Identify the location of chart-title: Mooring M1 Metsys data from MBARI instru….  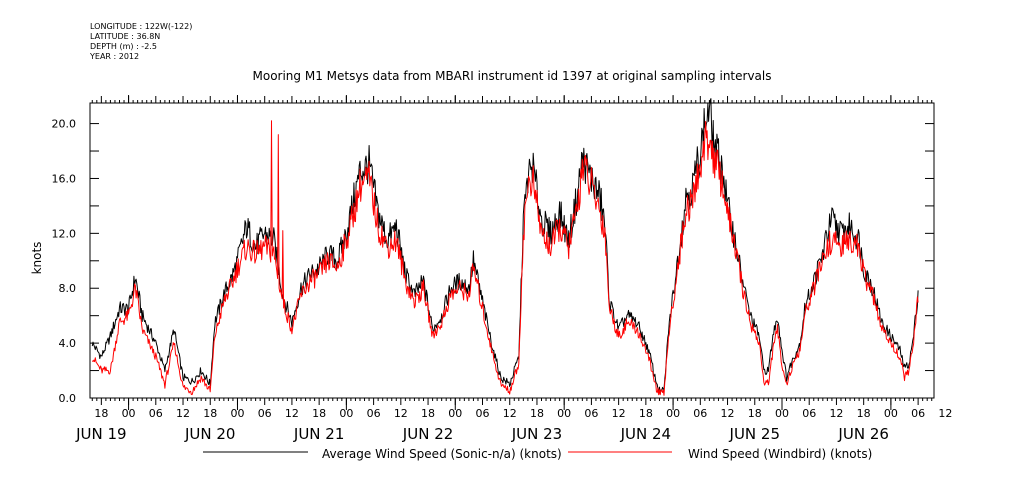
(512, 76).